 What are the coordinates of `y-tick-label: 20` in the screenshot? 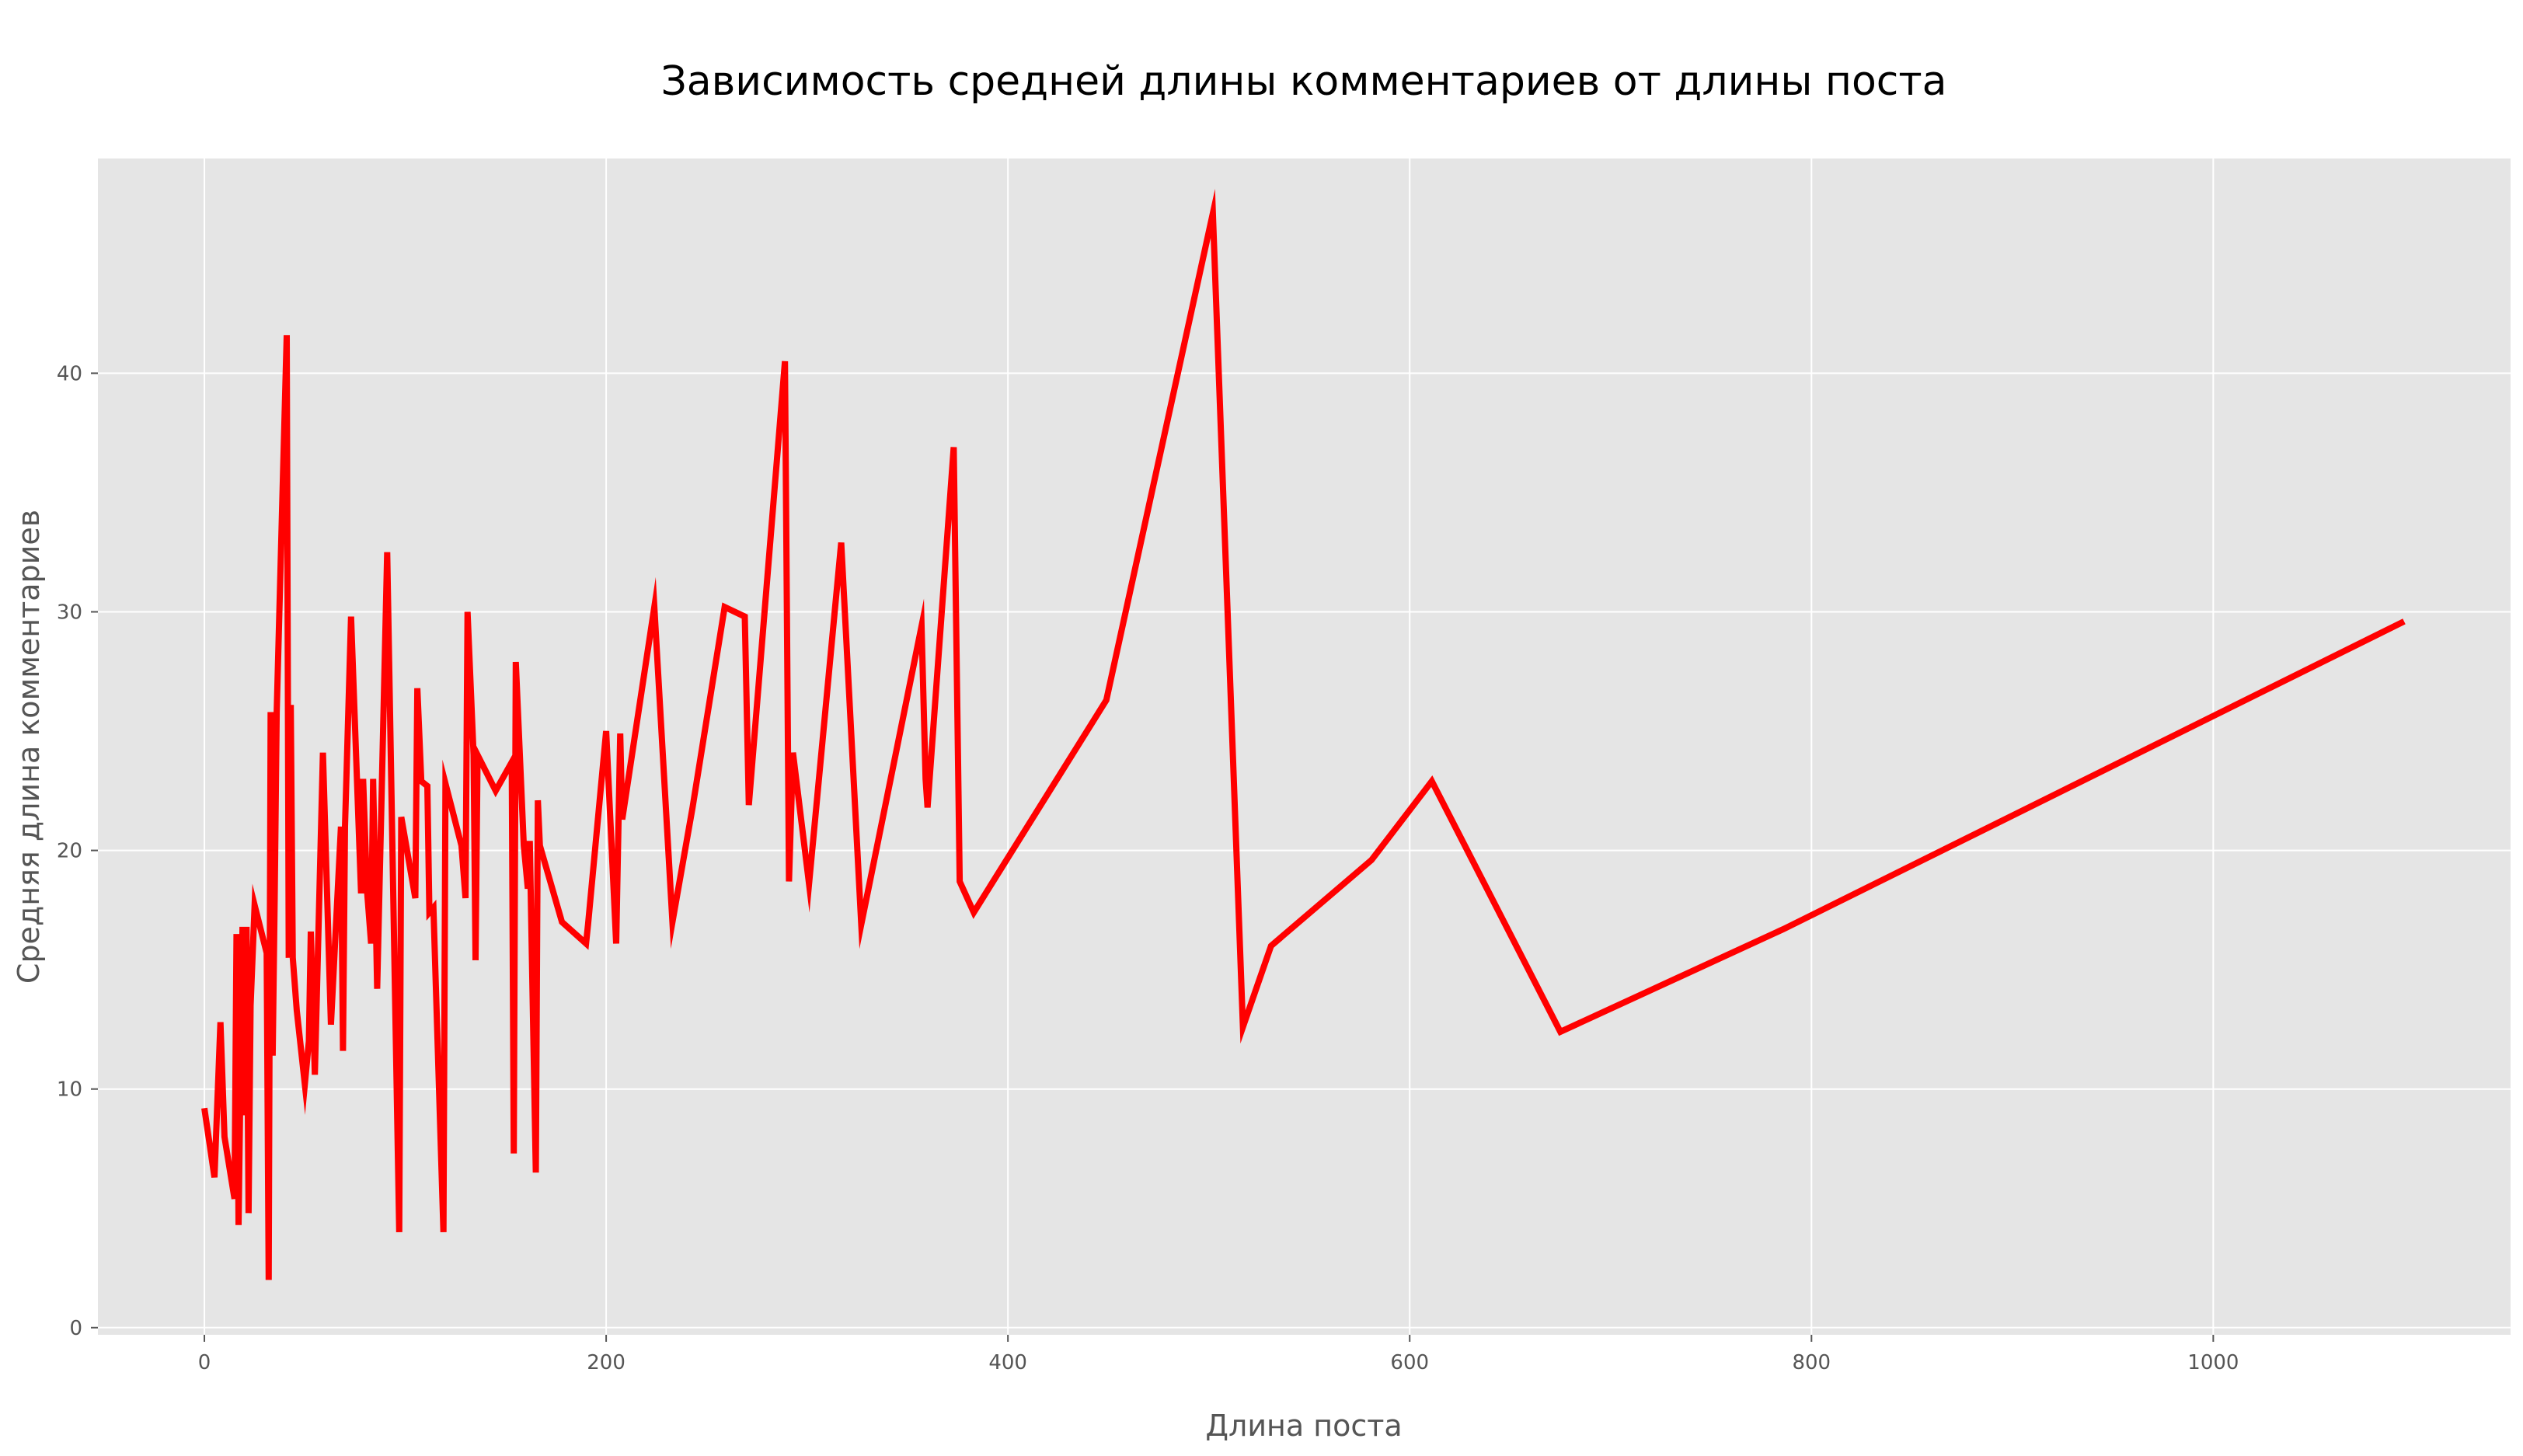 It's located at (69, 851).